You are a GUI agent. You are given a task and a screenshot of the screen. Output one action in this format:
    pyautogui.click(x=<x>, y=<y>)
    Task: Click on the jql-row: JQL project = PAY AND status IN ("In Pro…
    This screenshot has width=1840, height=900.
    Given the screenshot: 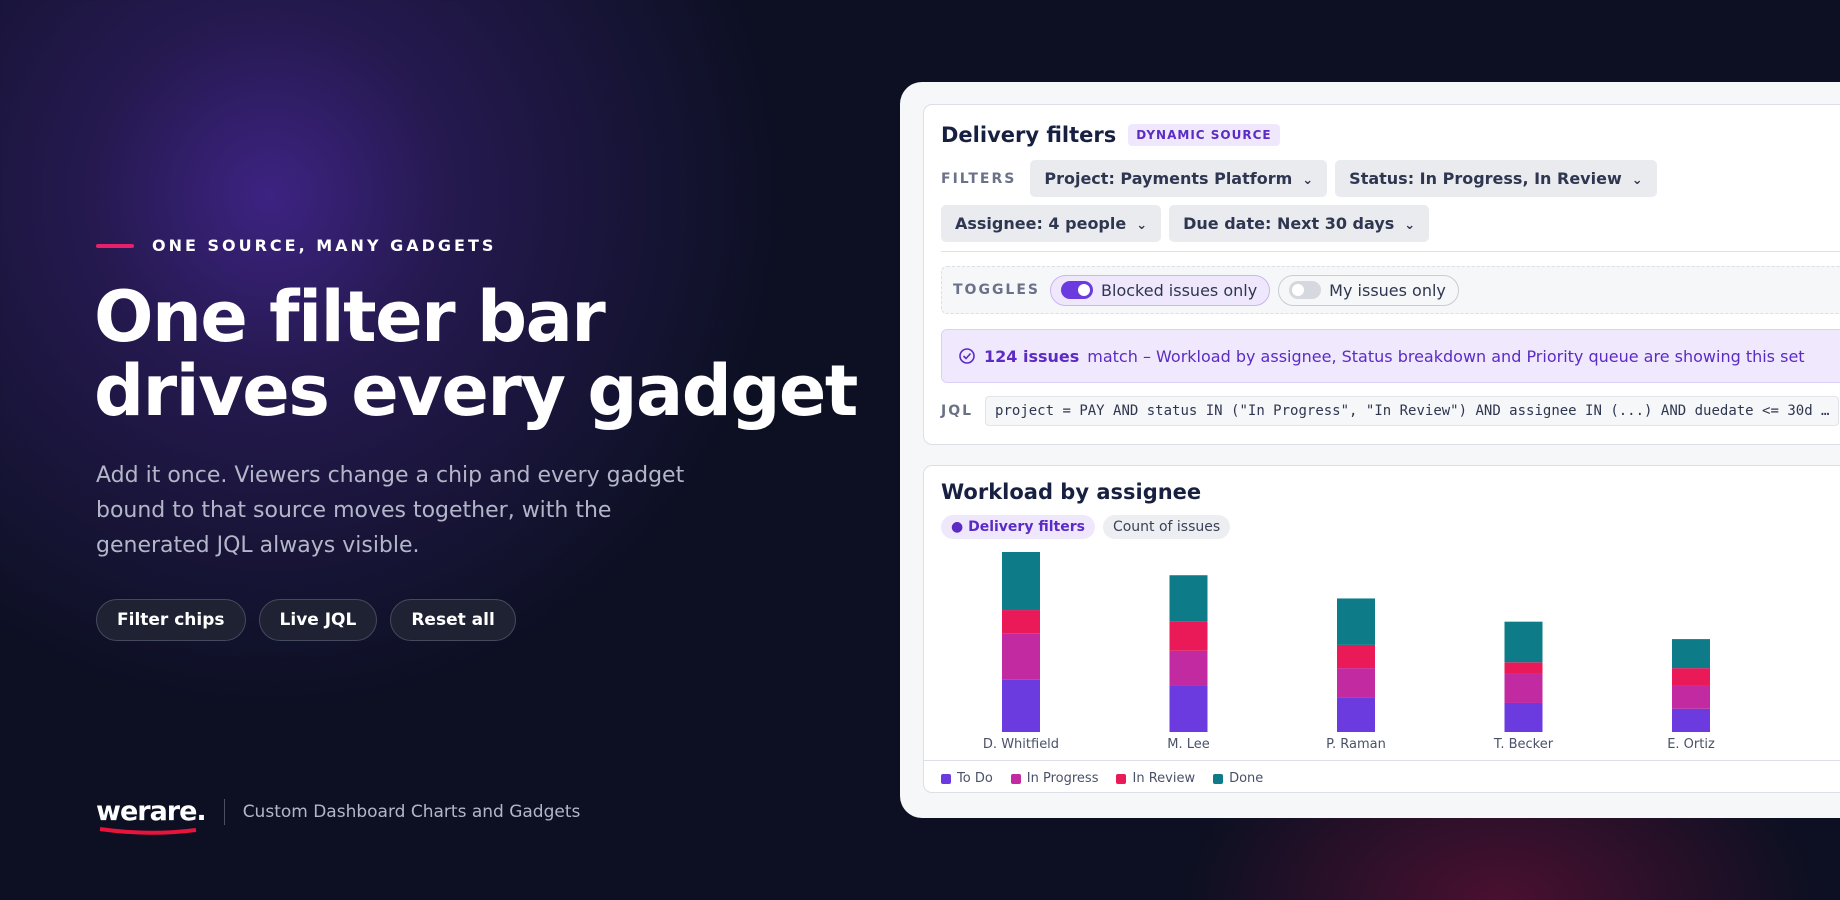 What is the action you would take?
    pyautogui.click(x=1390, y=411)
    